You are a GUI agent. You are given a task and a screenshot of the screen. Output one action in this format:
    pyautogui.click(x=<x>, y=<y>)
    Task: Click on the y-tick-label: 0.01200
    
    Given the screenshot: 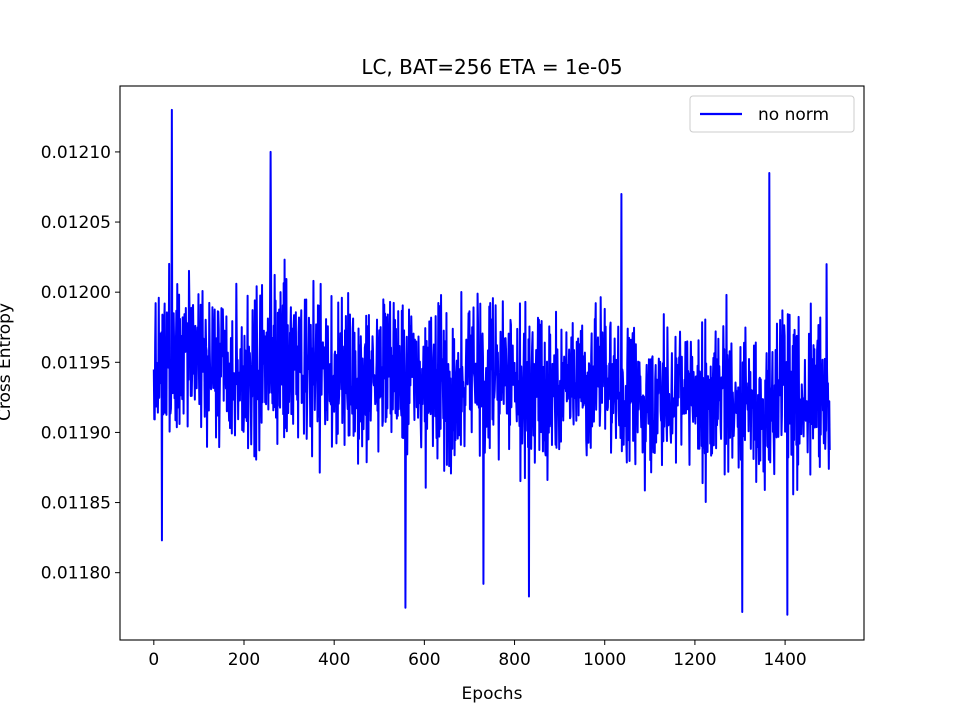 What is the action you would take?
    pyautogui.click(x=76, y=293)
    